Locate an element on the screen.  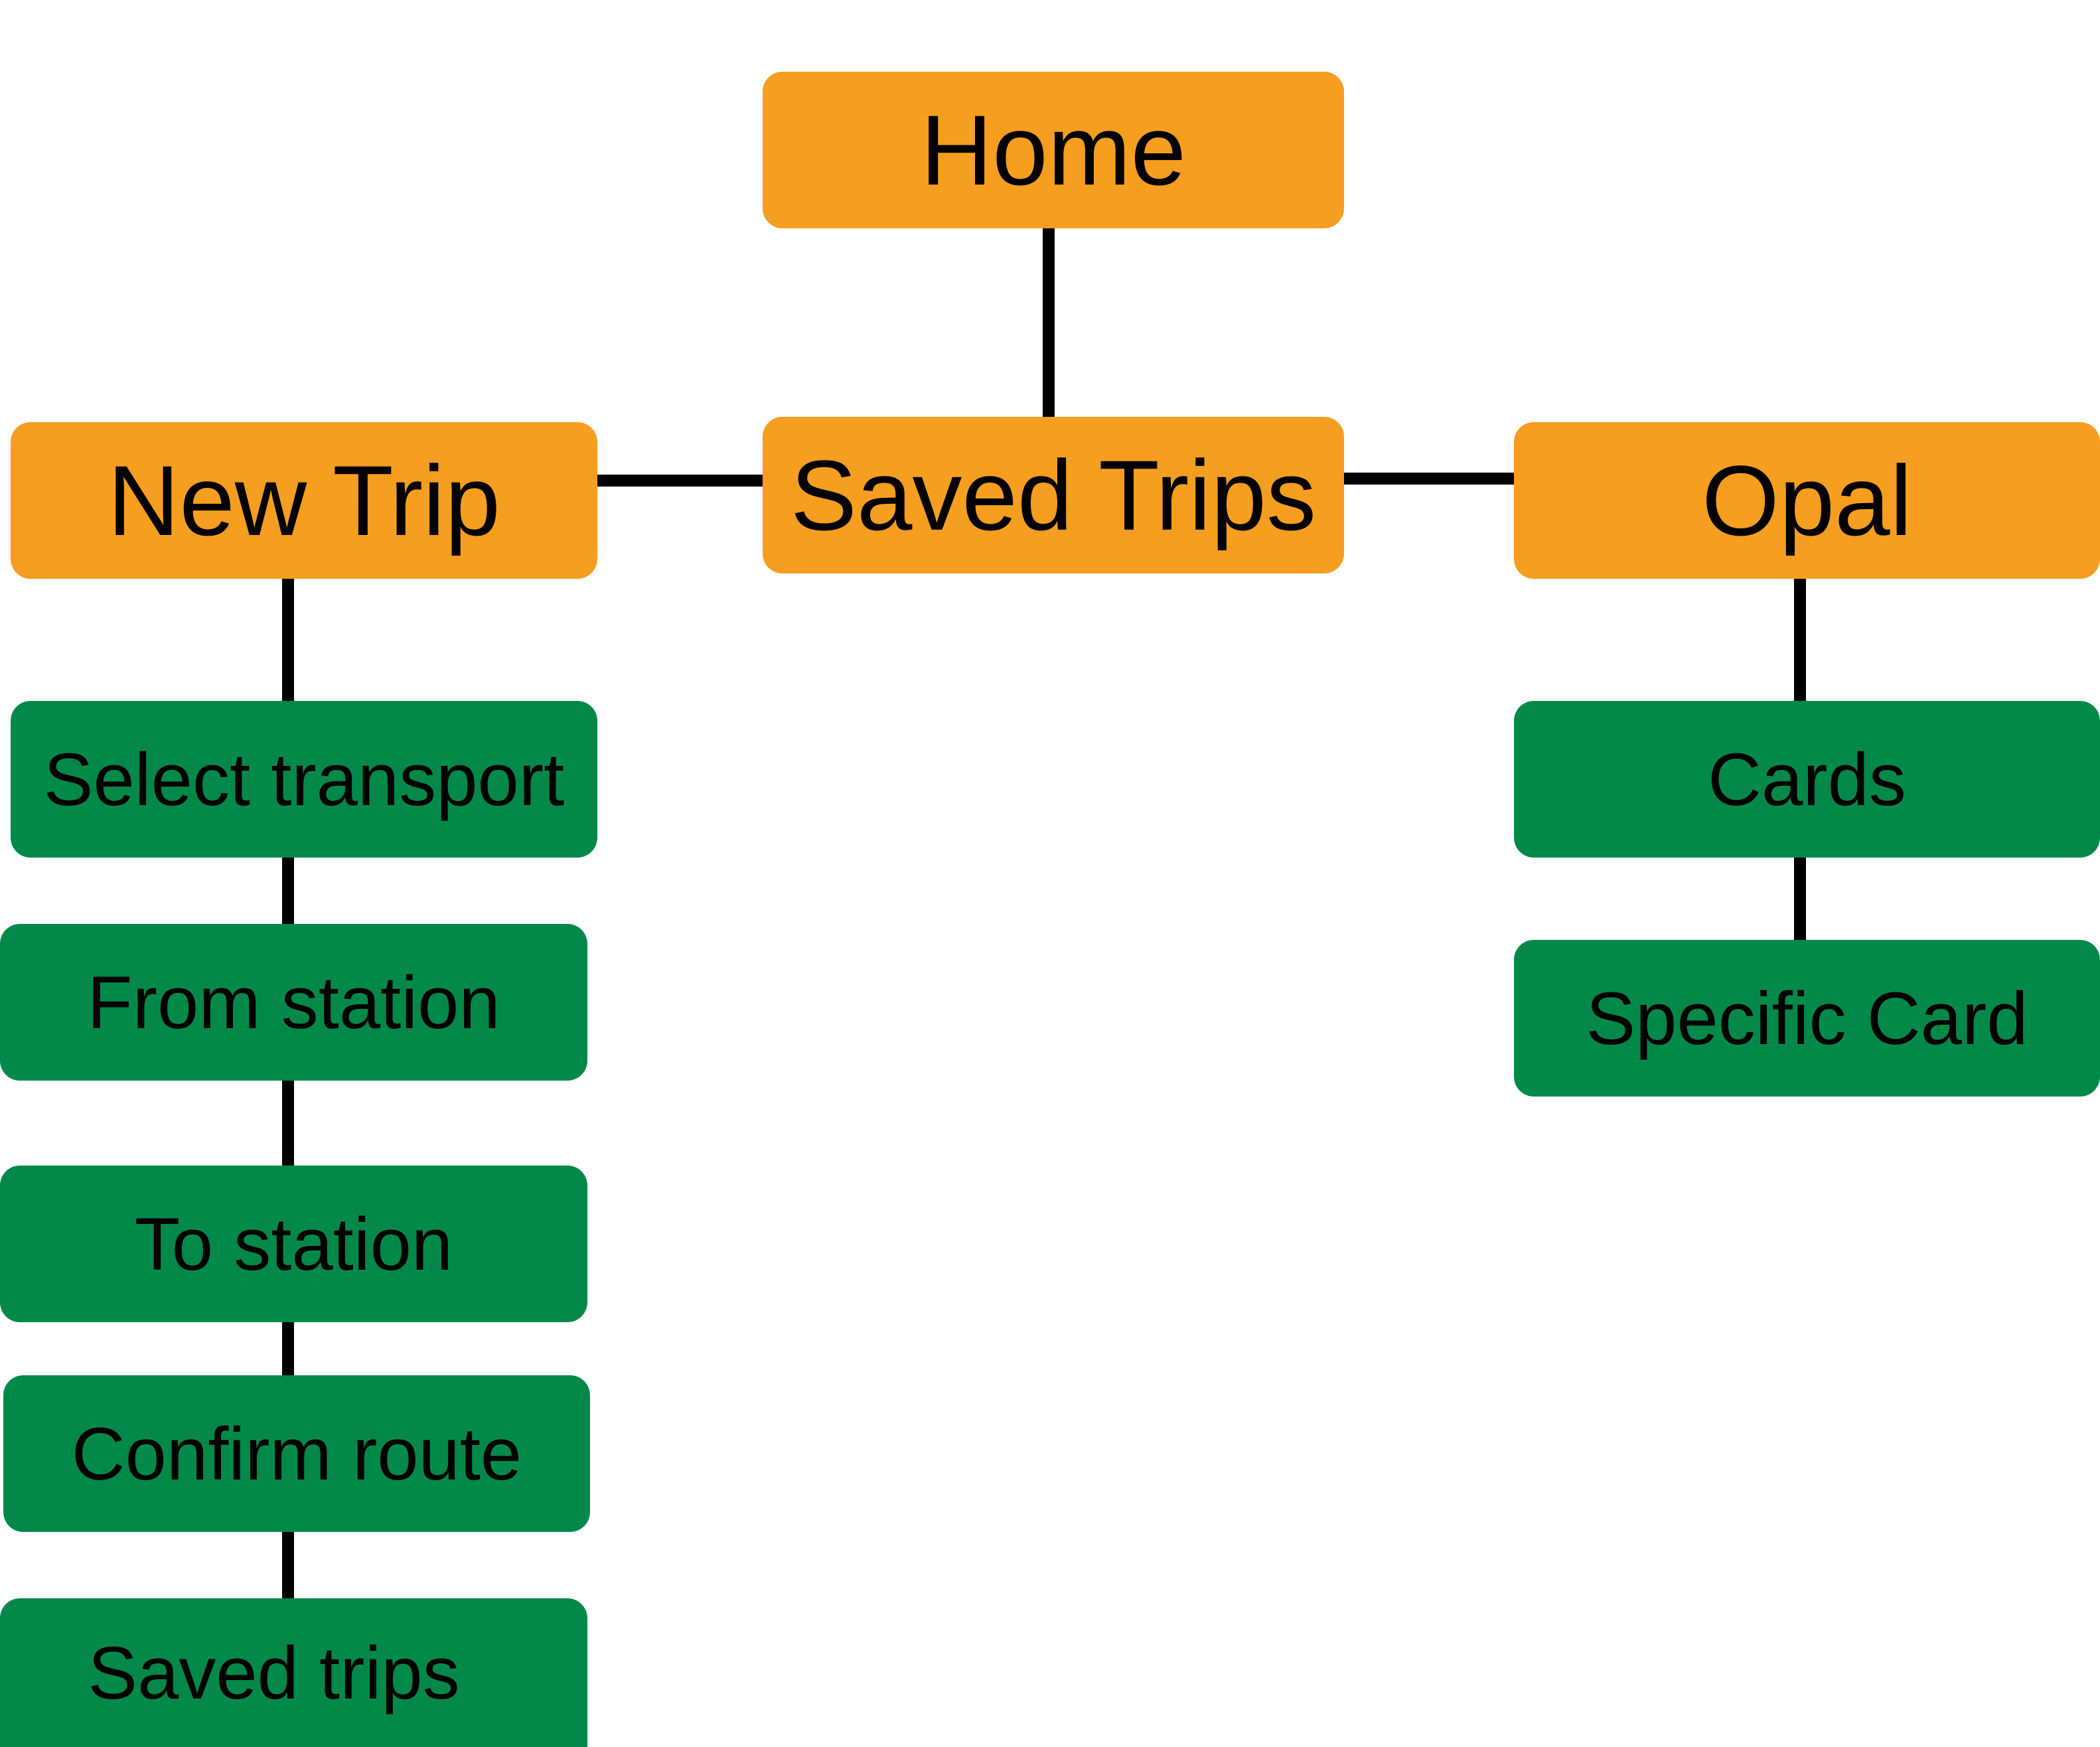
node-new-trip: New Trip is located at coordinates (304, 500).